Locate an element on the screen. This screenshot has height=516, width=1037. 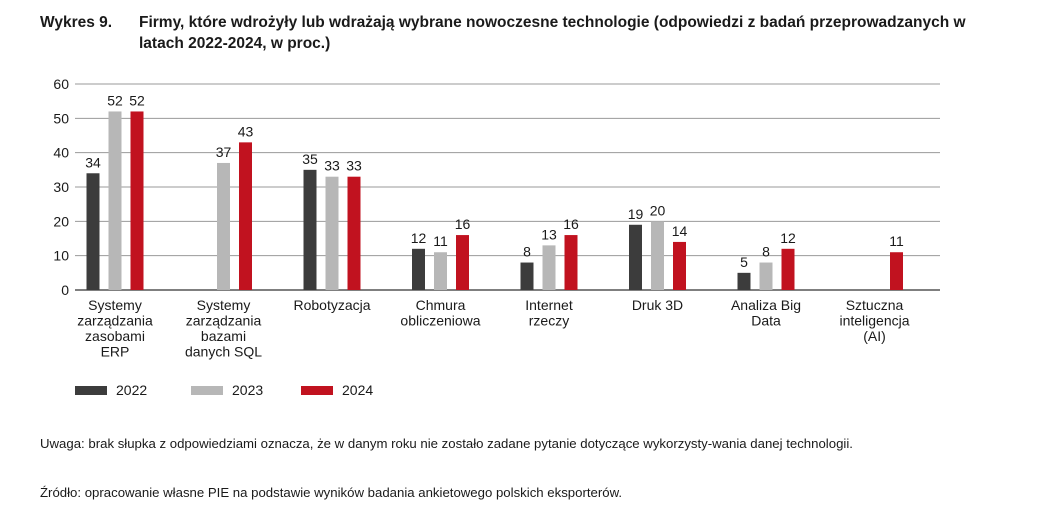
category-label: Systemy zarządzania zasobami ERP is located at coordinates (115, 328).